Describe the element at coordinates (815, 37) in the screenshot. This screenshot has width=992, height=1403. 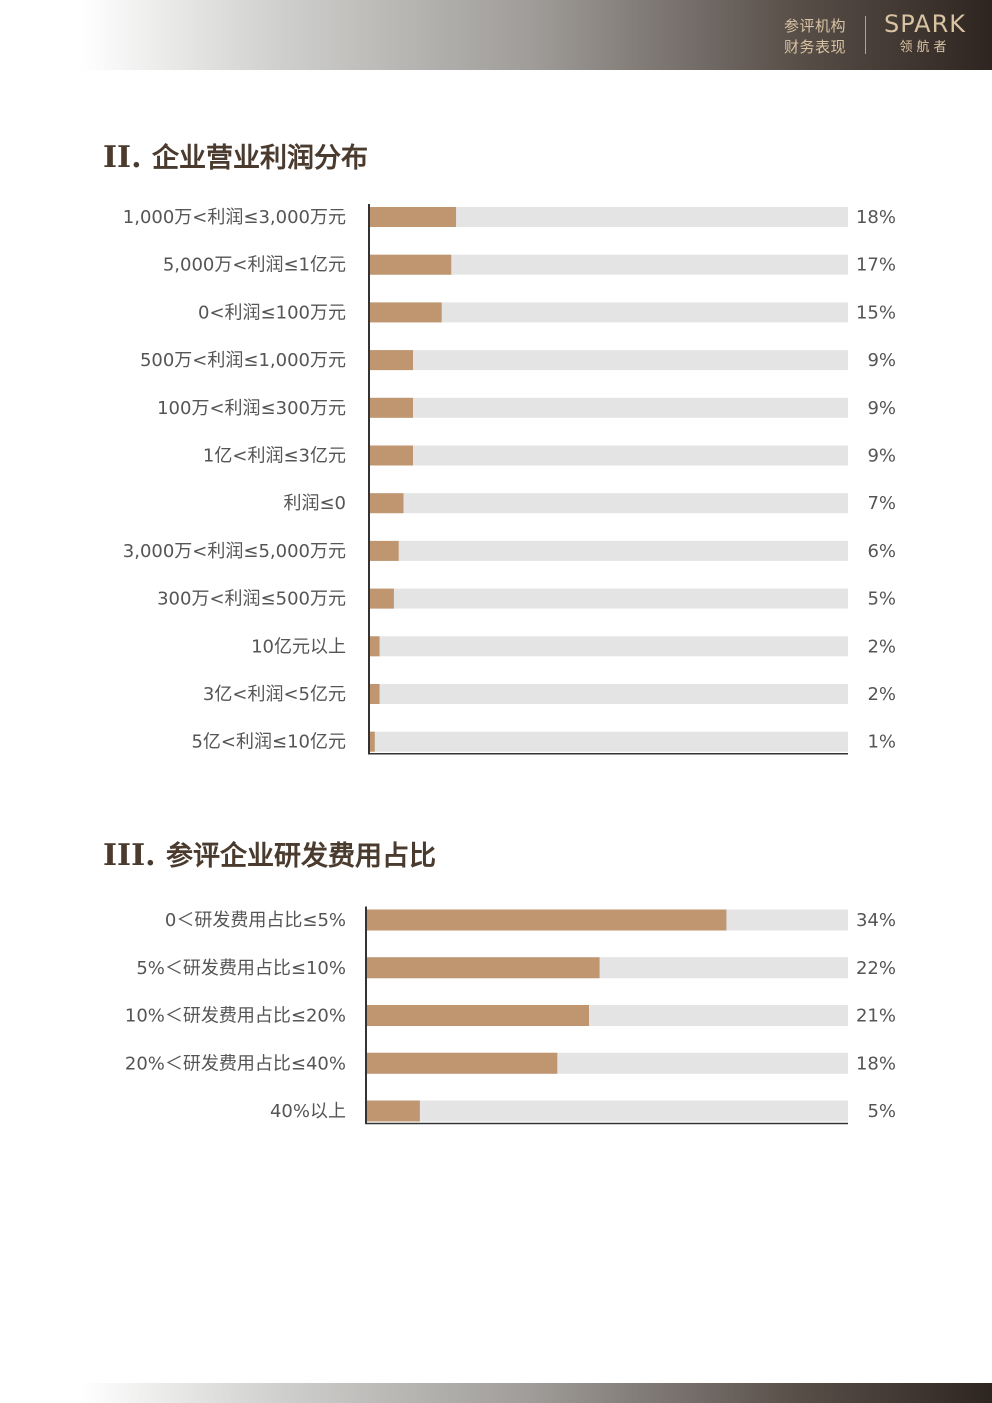
I see `header-section-label: 参评机构 财务表现` at that location.